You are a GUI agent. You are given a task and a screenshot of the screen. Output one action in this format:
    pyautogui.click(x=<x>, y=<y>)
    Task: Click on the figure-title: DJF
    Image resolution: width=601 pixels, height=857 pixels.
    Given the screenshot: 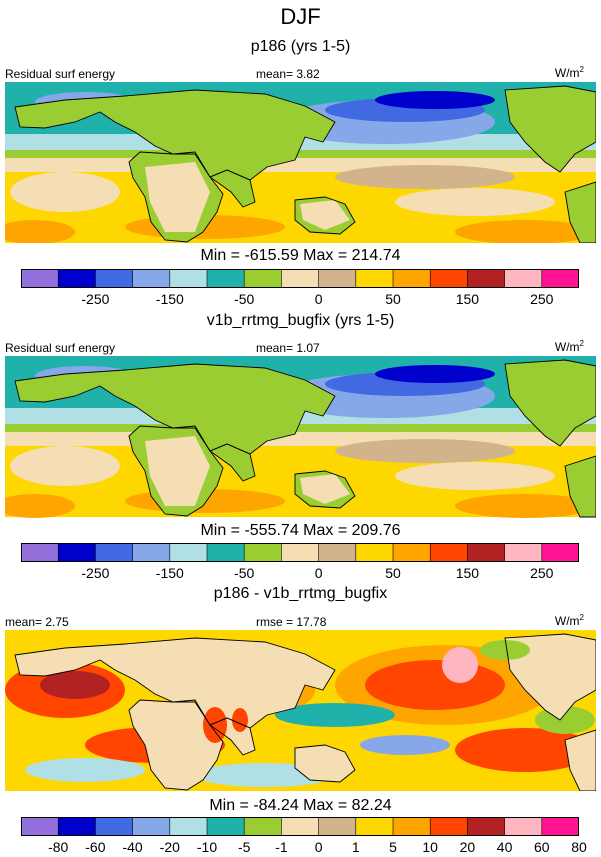 What is the action you would take?
    pyautogui.click(x=300, y=16)
    